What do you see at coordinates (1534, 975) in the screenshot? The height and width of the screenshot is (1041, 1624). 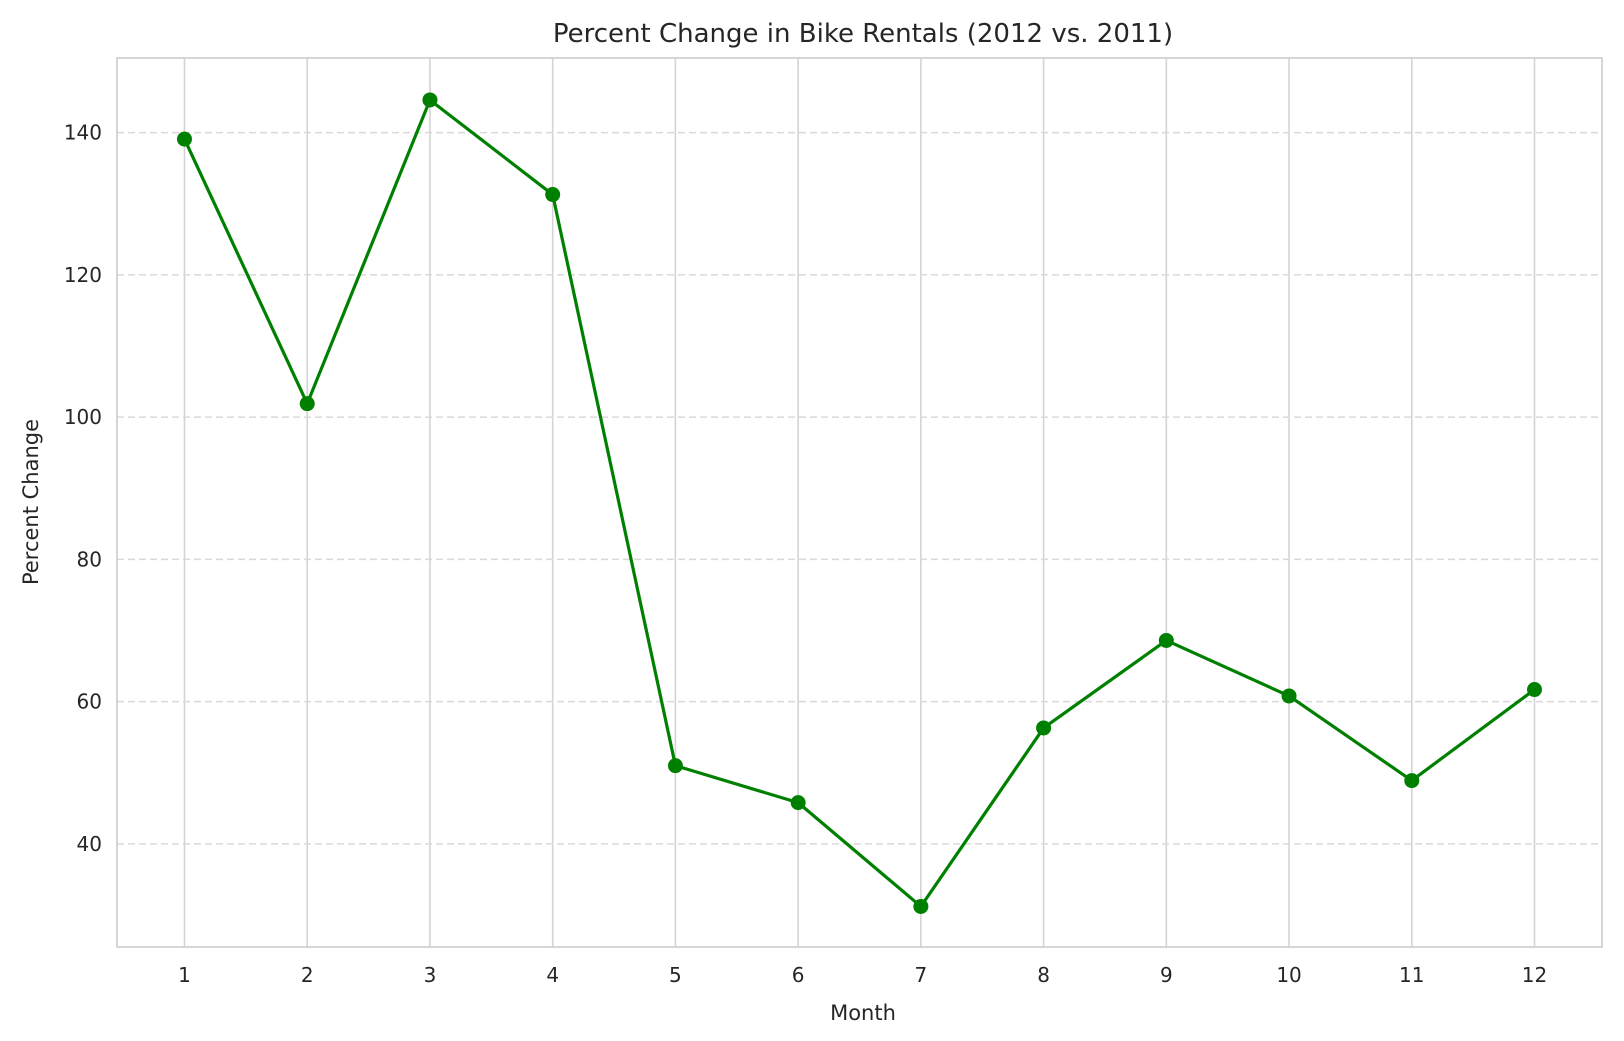 I see `x-tick-label: 12` at bounding box center [1534, 975].